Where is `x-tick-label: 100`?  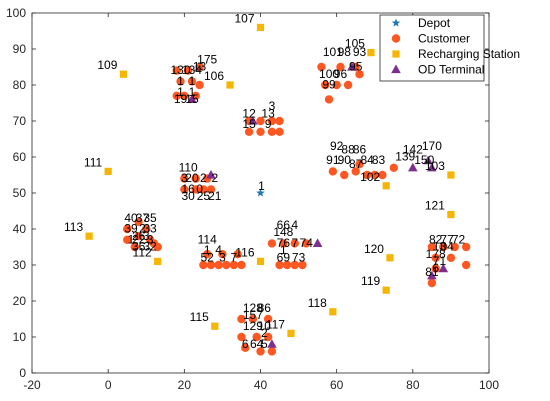 x-tick-label: 100 is located at coordinates (489, 385).